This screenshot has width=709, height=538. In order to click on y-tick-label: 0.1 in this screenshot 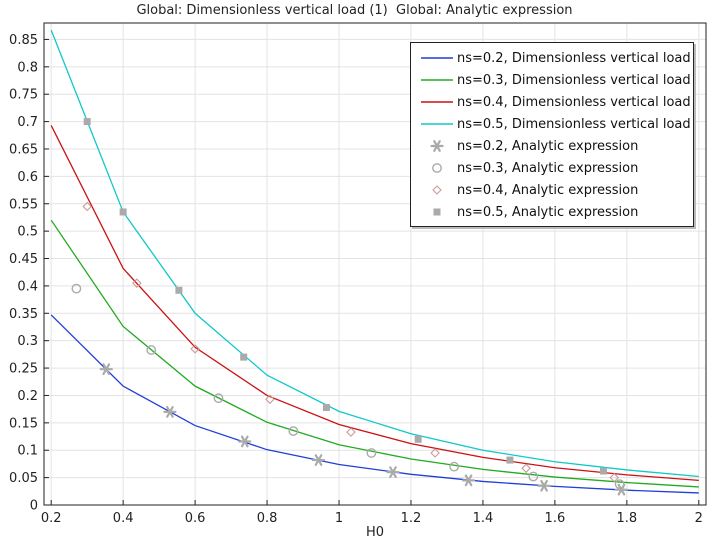, I will do `click(27, 451)`.